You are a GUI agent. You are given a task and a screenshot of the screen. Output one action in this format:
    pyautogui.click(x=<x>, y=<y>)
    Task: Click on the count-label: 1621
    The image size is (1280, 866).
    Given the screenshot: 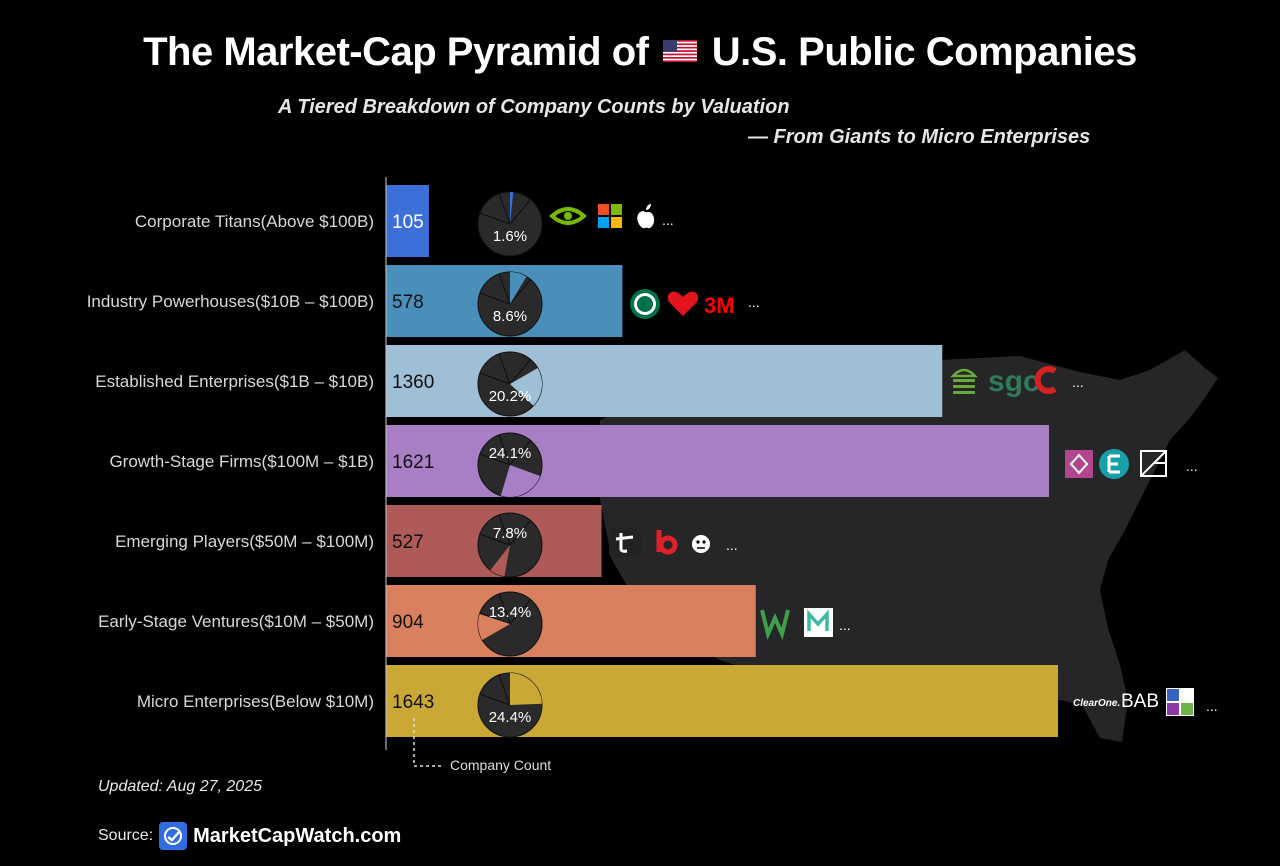 What is the action you would take?
    pyautogui.click(x=413, y=462)
    